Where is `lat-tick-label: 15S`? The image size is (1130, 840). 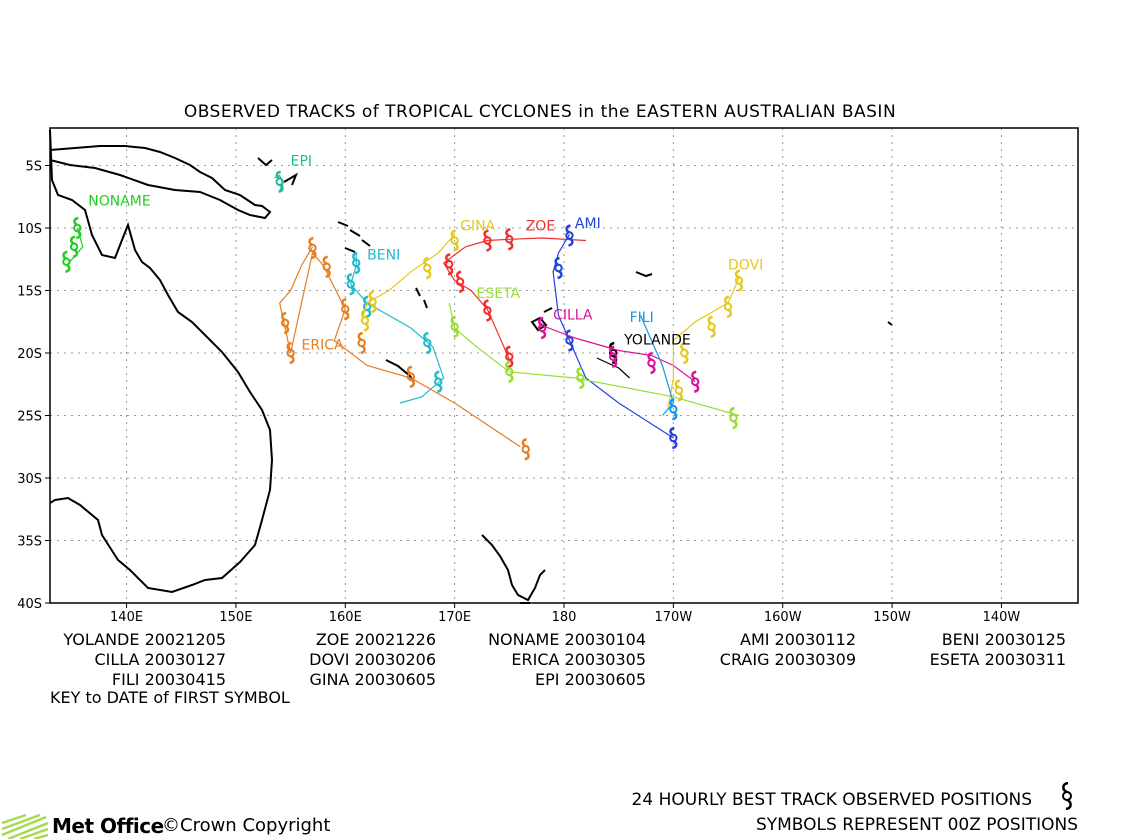 lat-tick-label: 15S is located at coordinates (29, 292).